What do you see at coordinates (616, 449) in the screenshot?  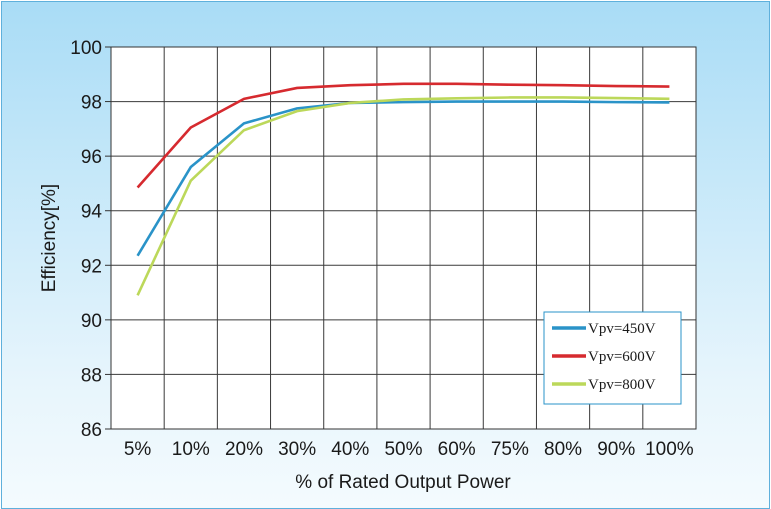 I see `x-tick-label: 90%` at bounding box center [616, 449].